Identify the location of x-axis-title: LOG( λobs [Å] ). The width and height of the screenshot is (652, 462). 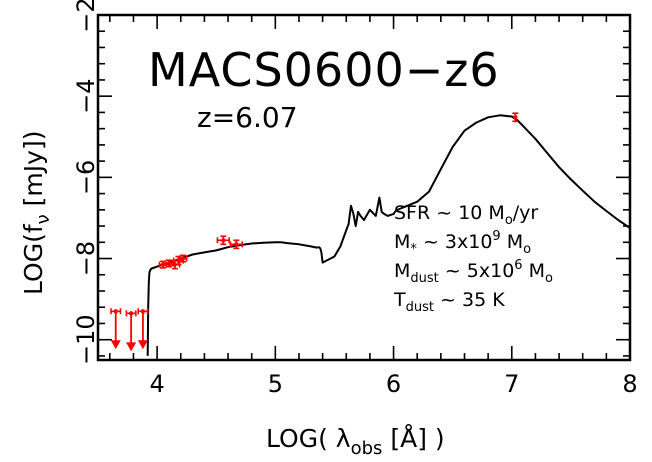
(355, 441).